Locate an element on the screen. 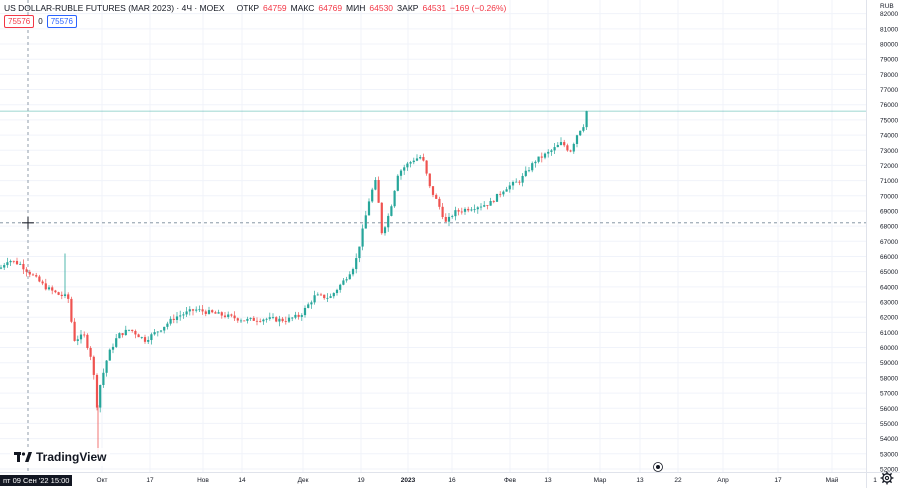 The width and height of the screenshot is (900, 488). x-tick-label: 19 is located at coordinates (361, 480).